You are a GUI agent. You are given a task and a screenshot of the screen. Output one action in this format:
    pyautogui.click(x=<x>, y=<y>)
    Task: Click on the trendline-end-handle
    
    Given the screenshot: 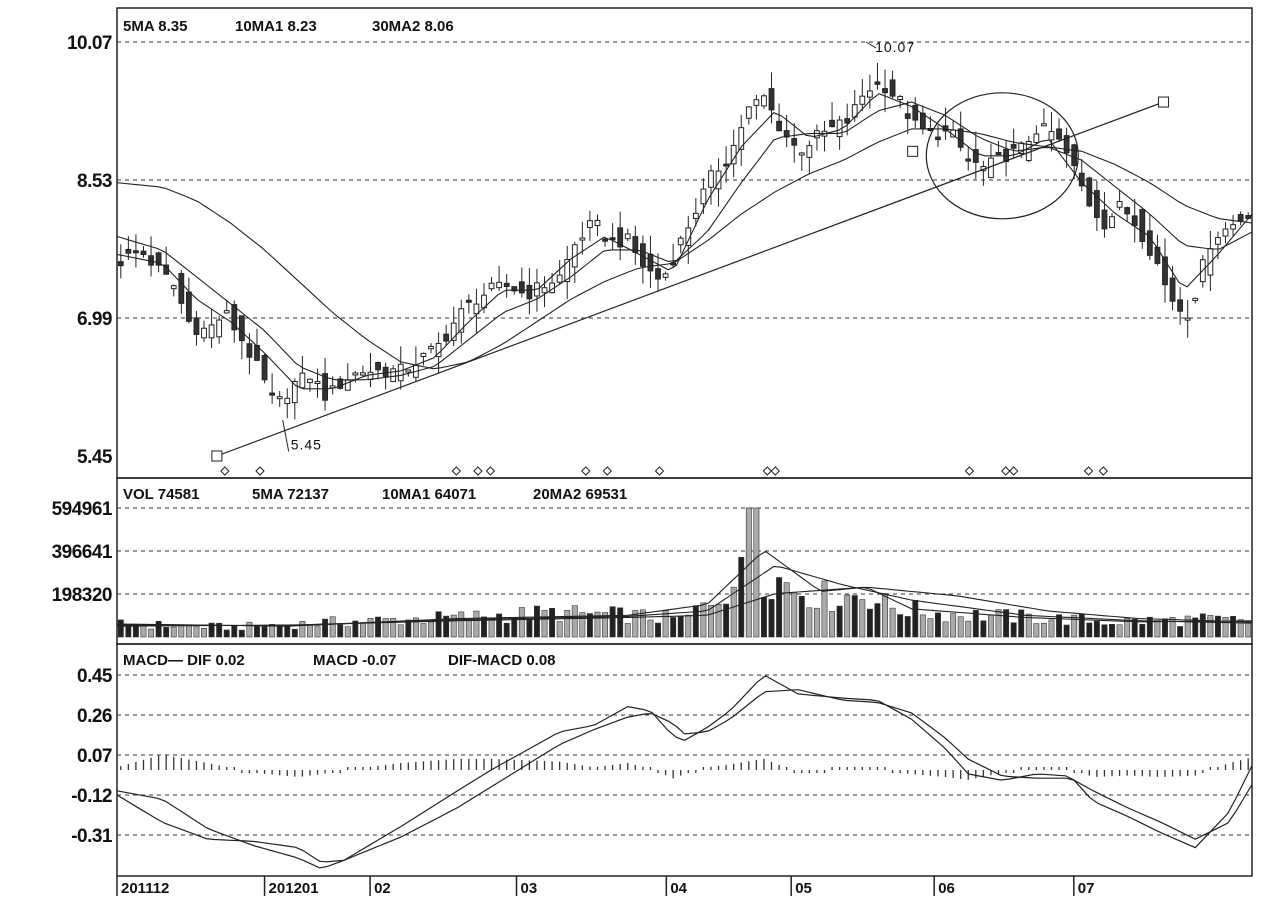 What is the action you would take?
    pyautogui.click(x=1163, y=102)
    